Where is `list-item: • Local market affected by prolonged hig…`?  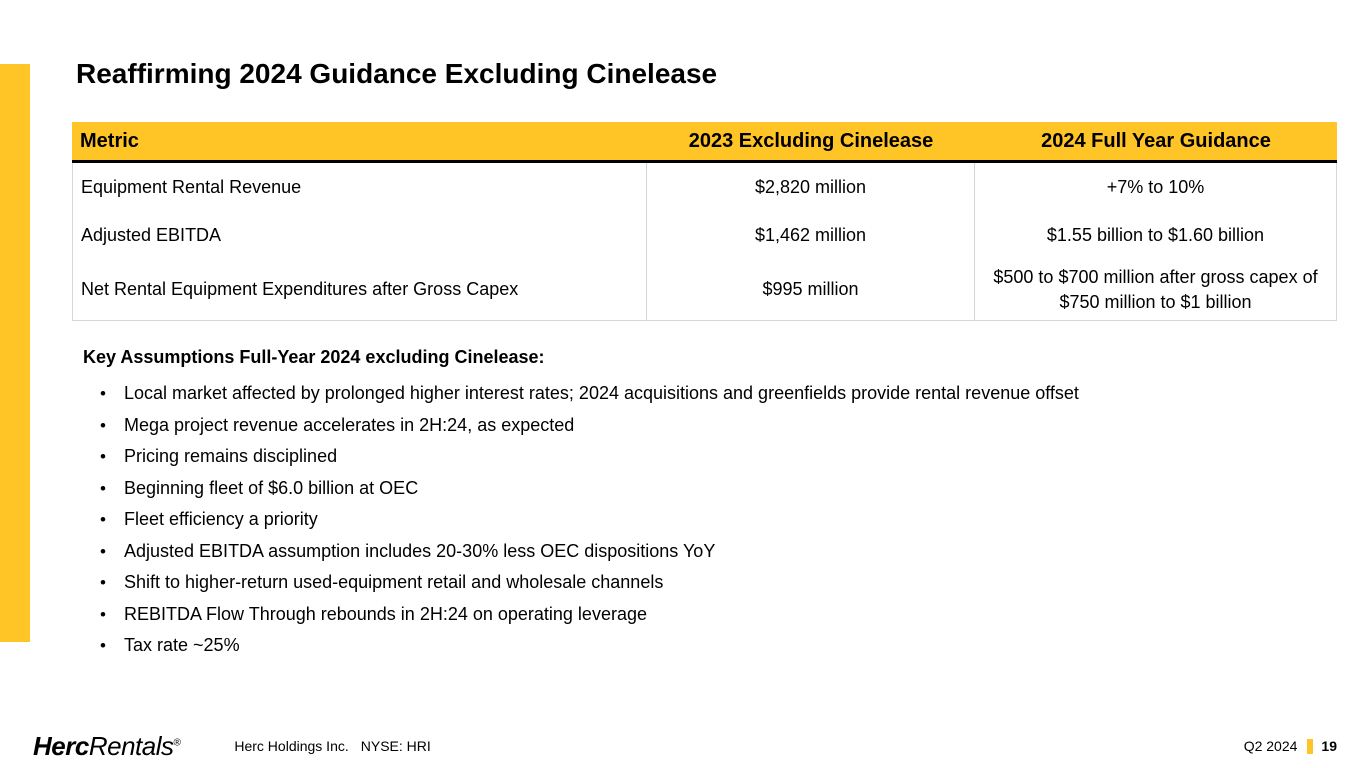 list-item: • Local market affected by prolonged hig… is located at coordinates (721, 394).